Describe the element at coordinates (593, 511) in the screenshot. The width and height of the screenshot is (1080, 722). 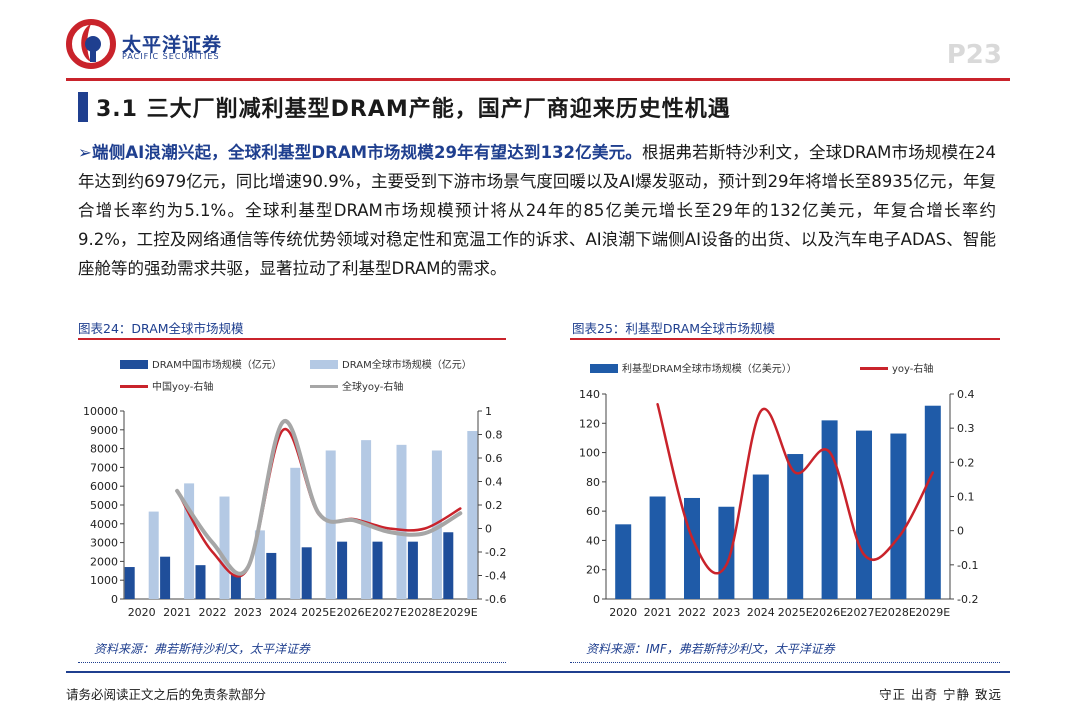
I see `y-tick-label-left: 60` at that location.